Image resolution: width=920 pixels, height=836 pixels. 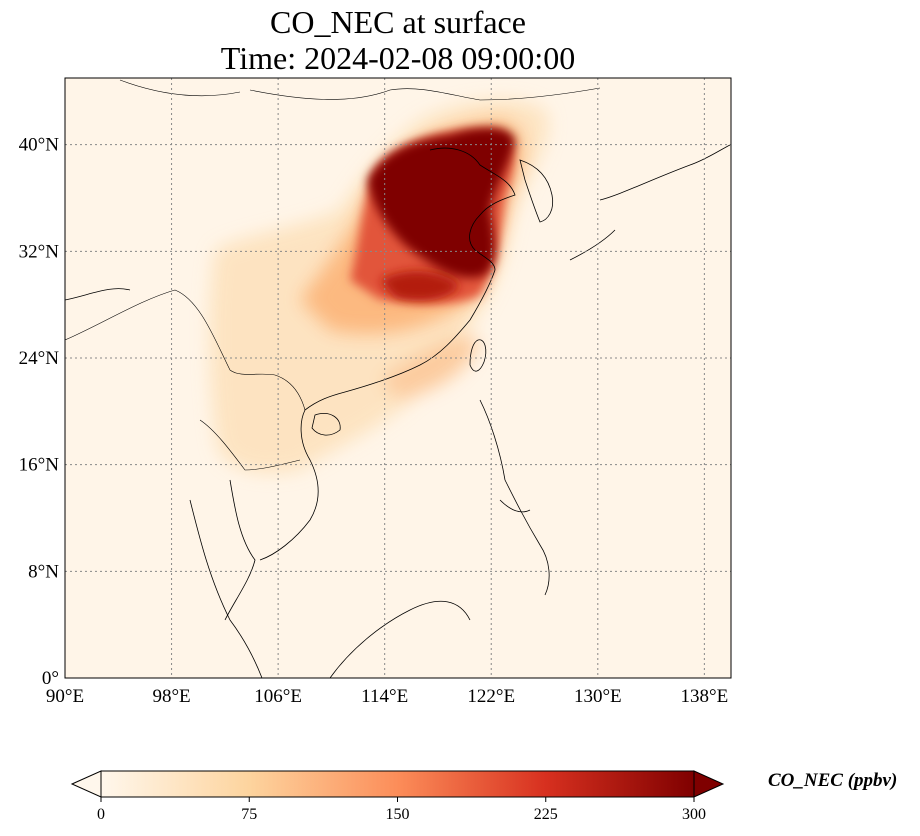 What do you see at coordinates (249, 814) in the screenshot?
I see `colorbar-tick-label: 75` at bounding box center [249, 814].